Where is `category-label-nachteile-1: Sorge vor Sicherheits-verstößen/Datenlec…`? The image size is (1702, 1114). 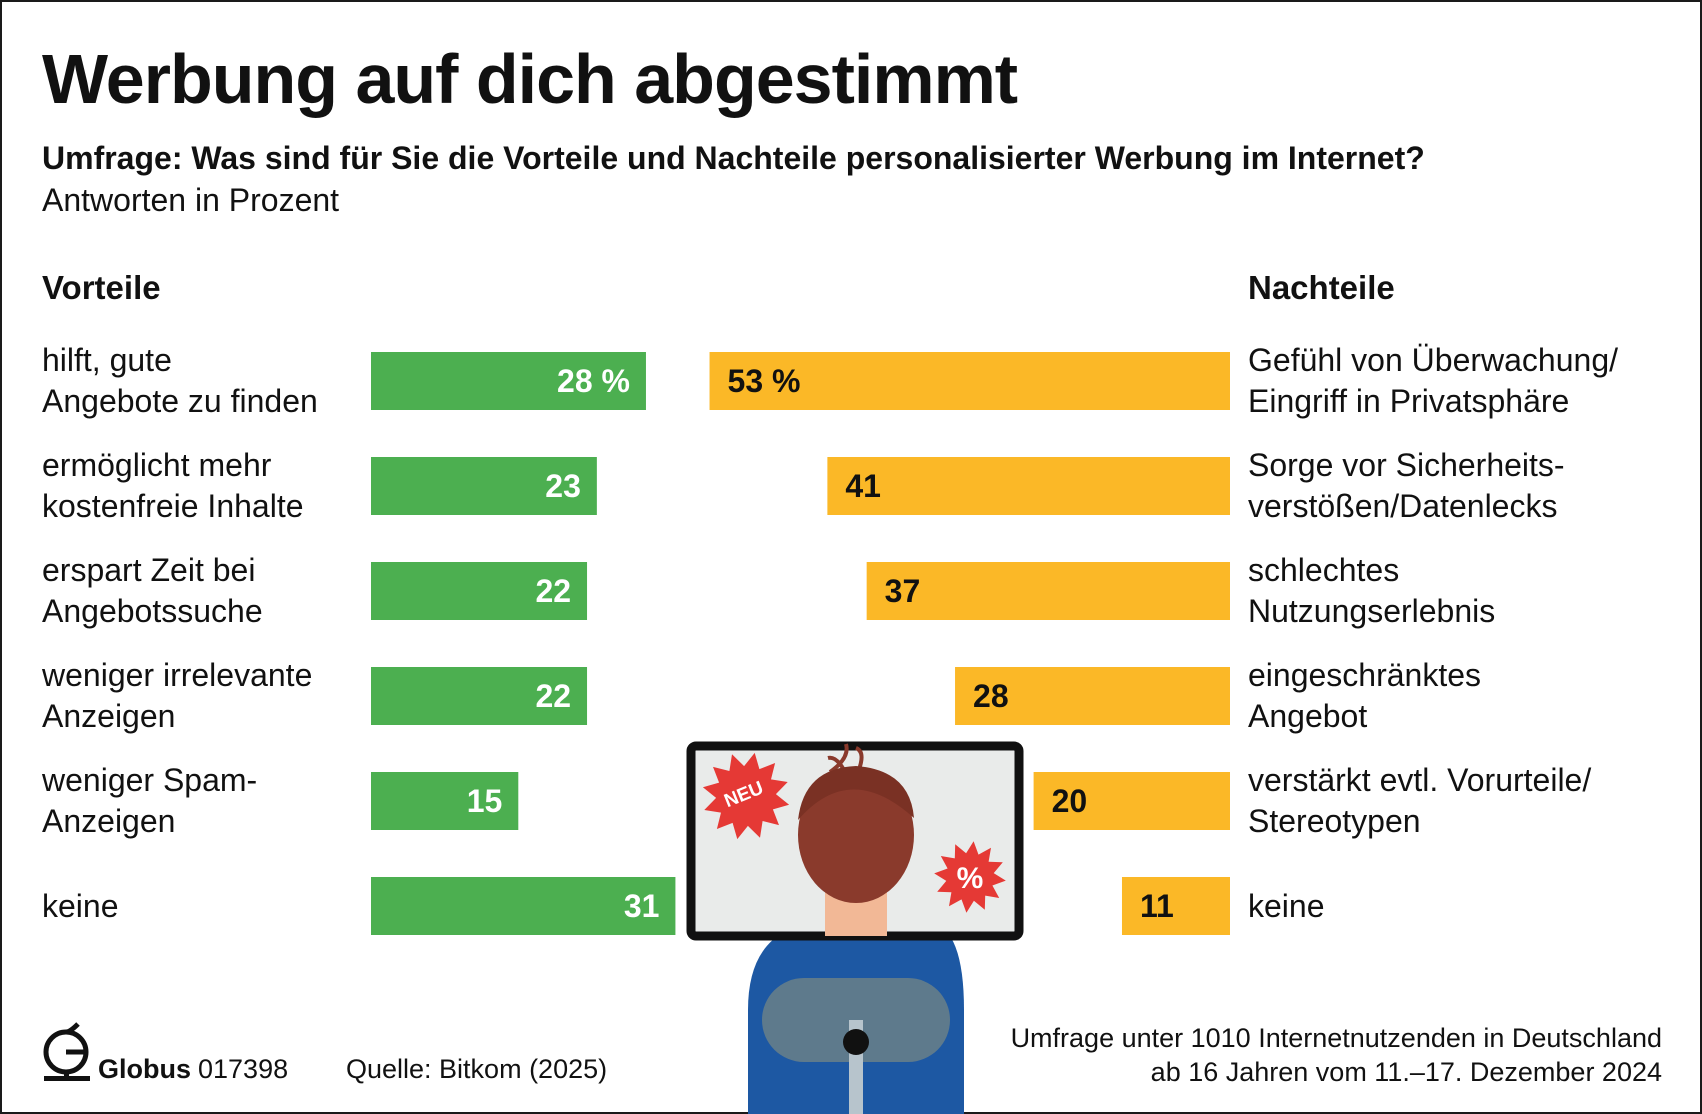 category-label-nachteile-1: Sorge vor Sicherheits-verstößen/Datenlec… is located at coordinates (1406, 486).